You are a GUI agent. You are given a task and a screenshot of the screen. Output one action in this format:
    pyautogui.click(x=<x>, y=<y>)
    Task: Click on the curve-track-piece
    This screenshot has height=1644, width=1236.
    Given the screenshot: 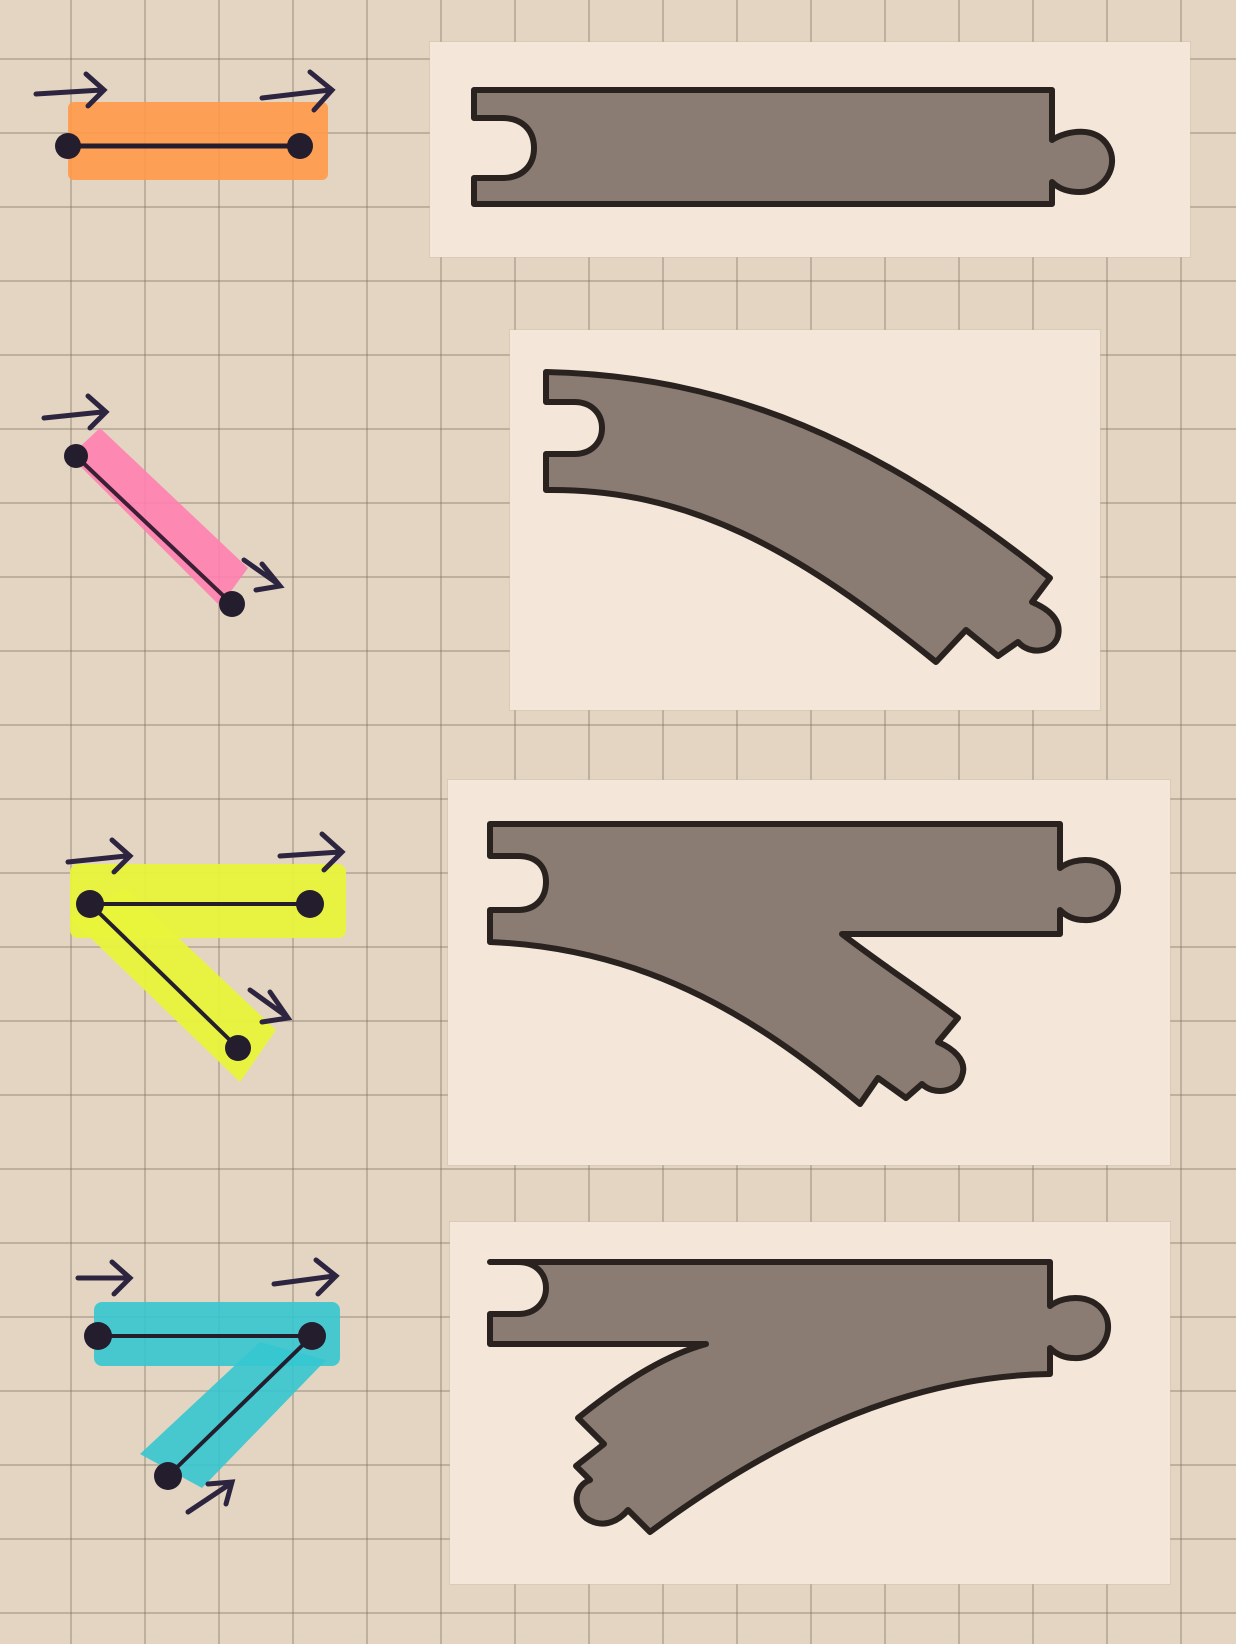 What is the action you would take?
    pyautogui.click(x=802, y=517)
    